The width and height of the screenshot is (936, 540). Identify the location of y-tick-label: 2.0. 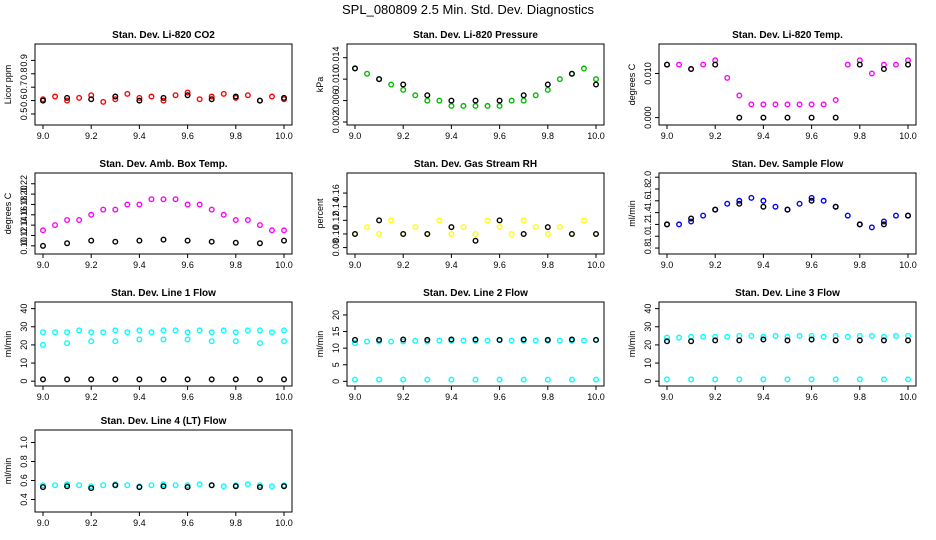
(648, 177).